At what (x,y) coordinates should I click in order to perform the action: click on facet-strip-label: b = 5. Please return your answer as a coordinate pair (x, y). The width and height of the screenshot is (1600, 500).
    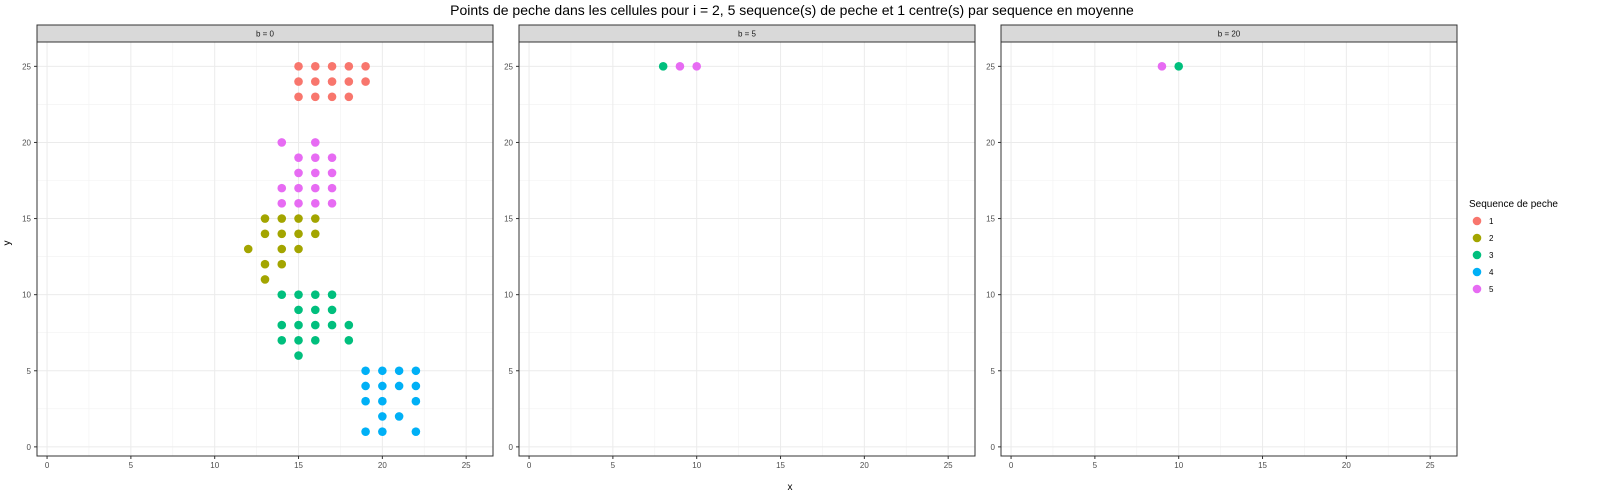
    Looking at the image, I should click on (747, 34).